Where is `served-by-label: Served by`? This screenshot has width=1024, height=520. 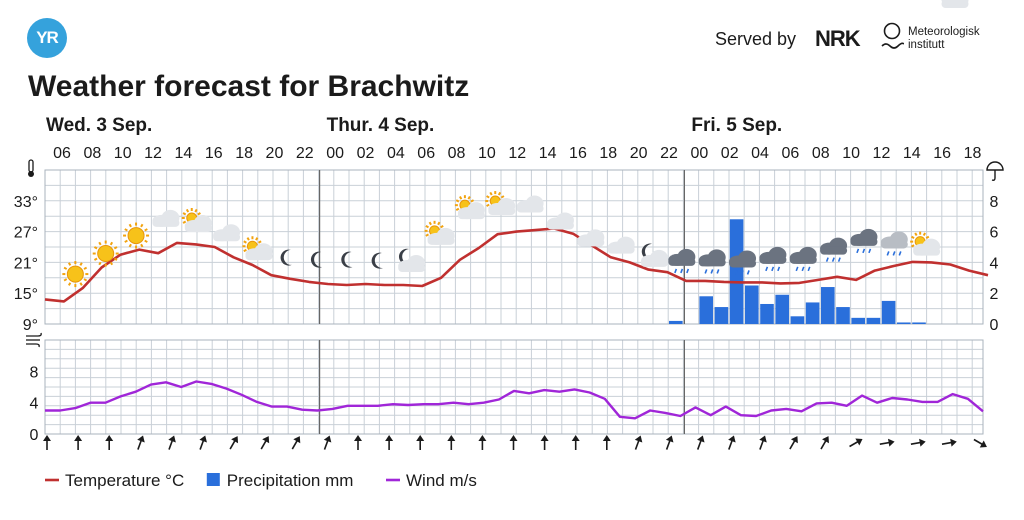
served-by-label: Served by is located at coordinates (756, 39).